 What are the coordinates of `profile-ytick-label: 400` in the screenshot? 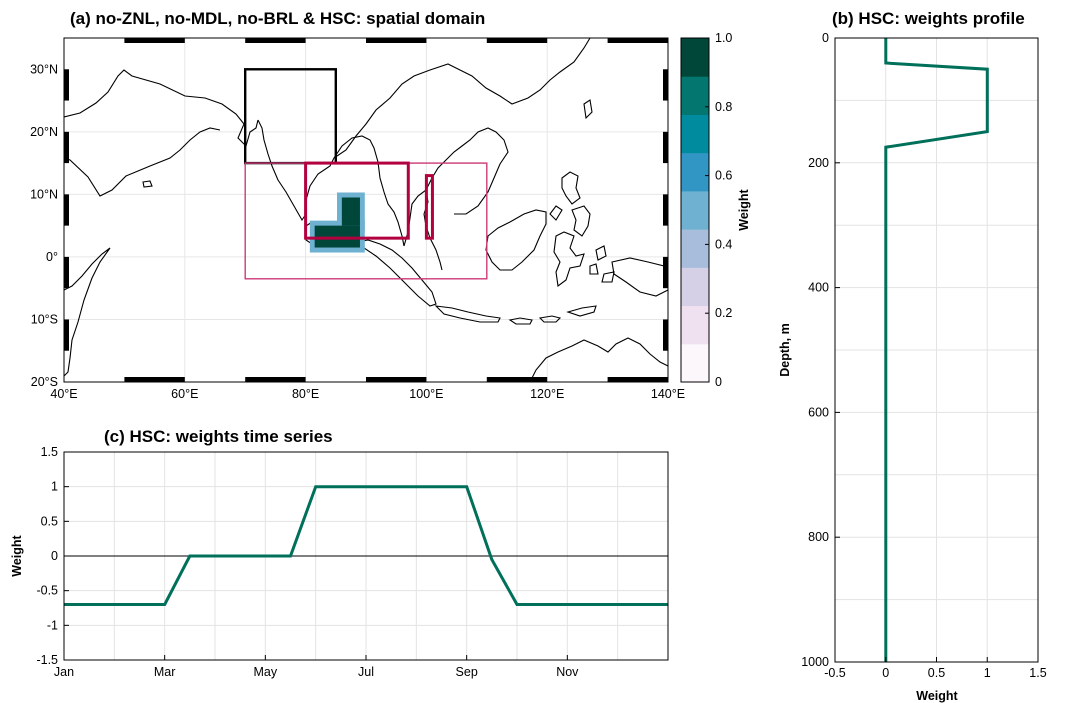 It's located at (818, 288).